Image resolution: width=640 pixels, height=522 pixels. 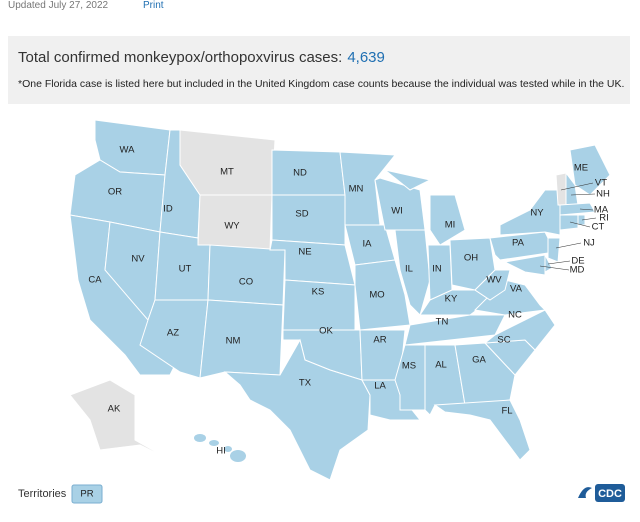 I want to click on state-label: DE, so click(x=577, y=261).